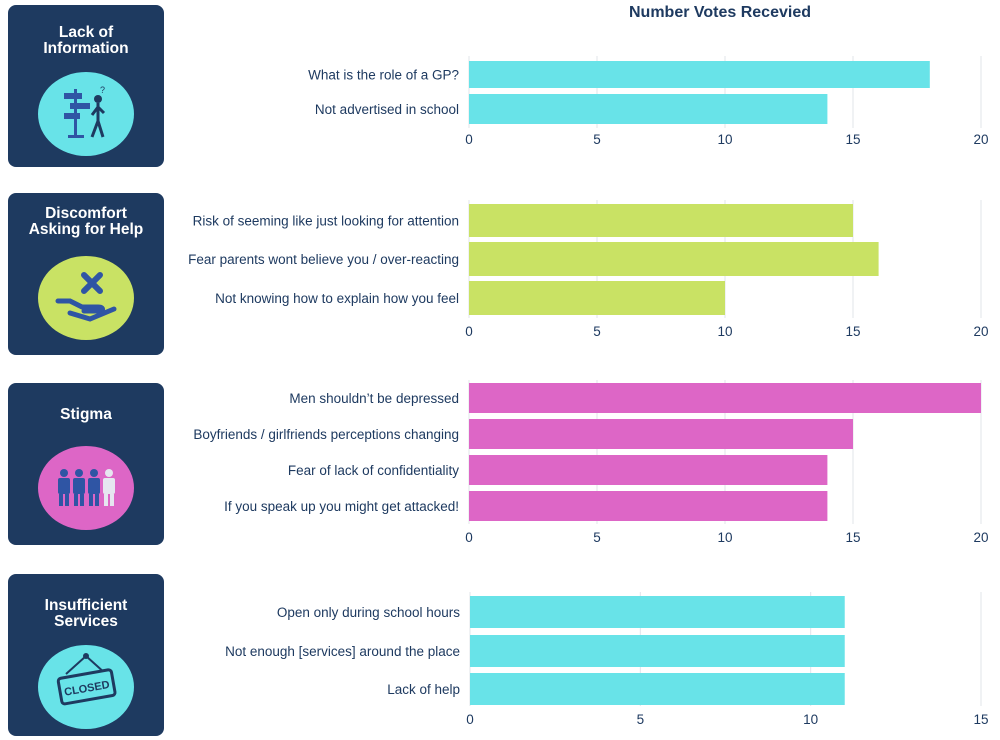 This screenshot has height=740, width=1000. What do you see at coordinates (86, 229) in the screenshot?
I see `card-title-line: Asking for Help` at bounding box center [86, 229].